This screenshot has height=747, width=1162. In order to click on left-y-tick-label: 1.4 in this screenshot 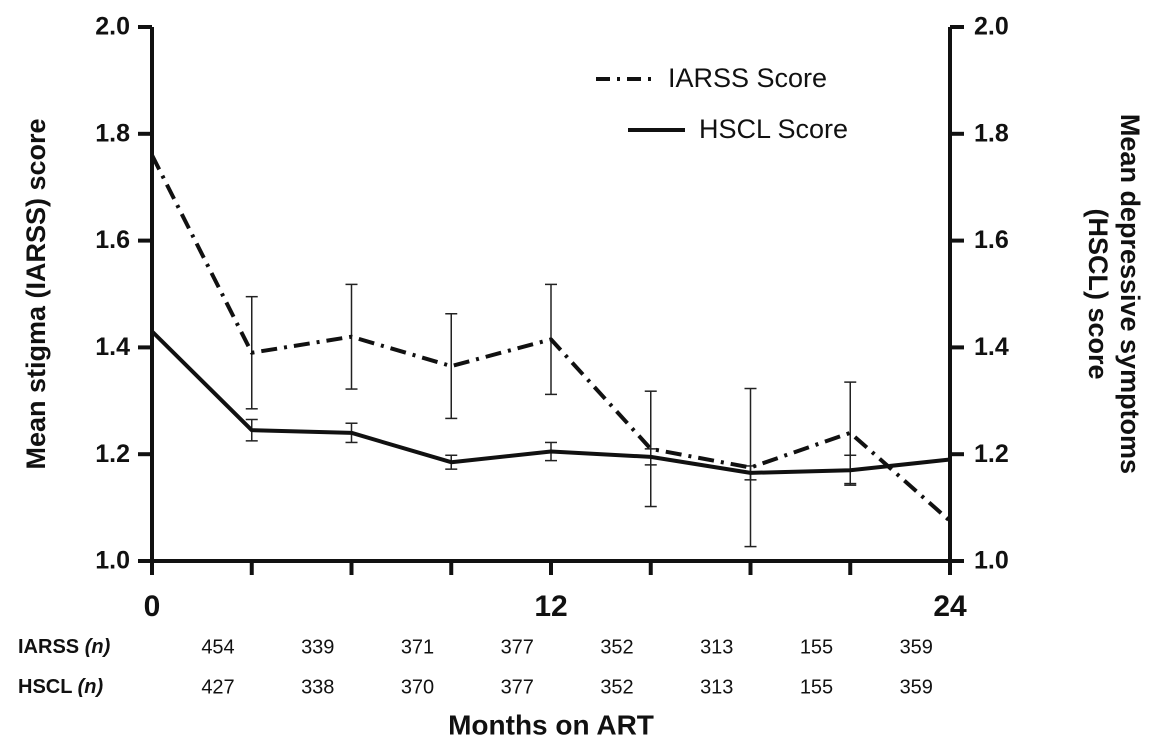, I will do `click(112, 347)`.